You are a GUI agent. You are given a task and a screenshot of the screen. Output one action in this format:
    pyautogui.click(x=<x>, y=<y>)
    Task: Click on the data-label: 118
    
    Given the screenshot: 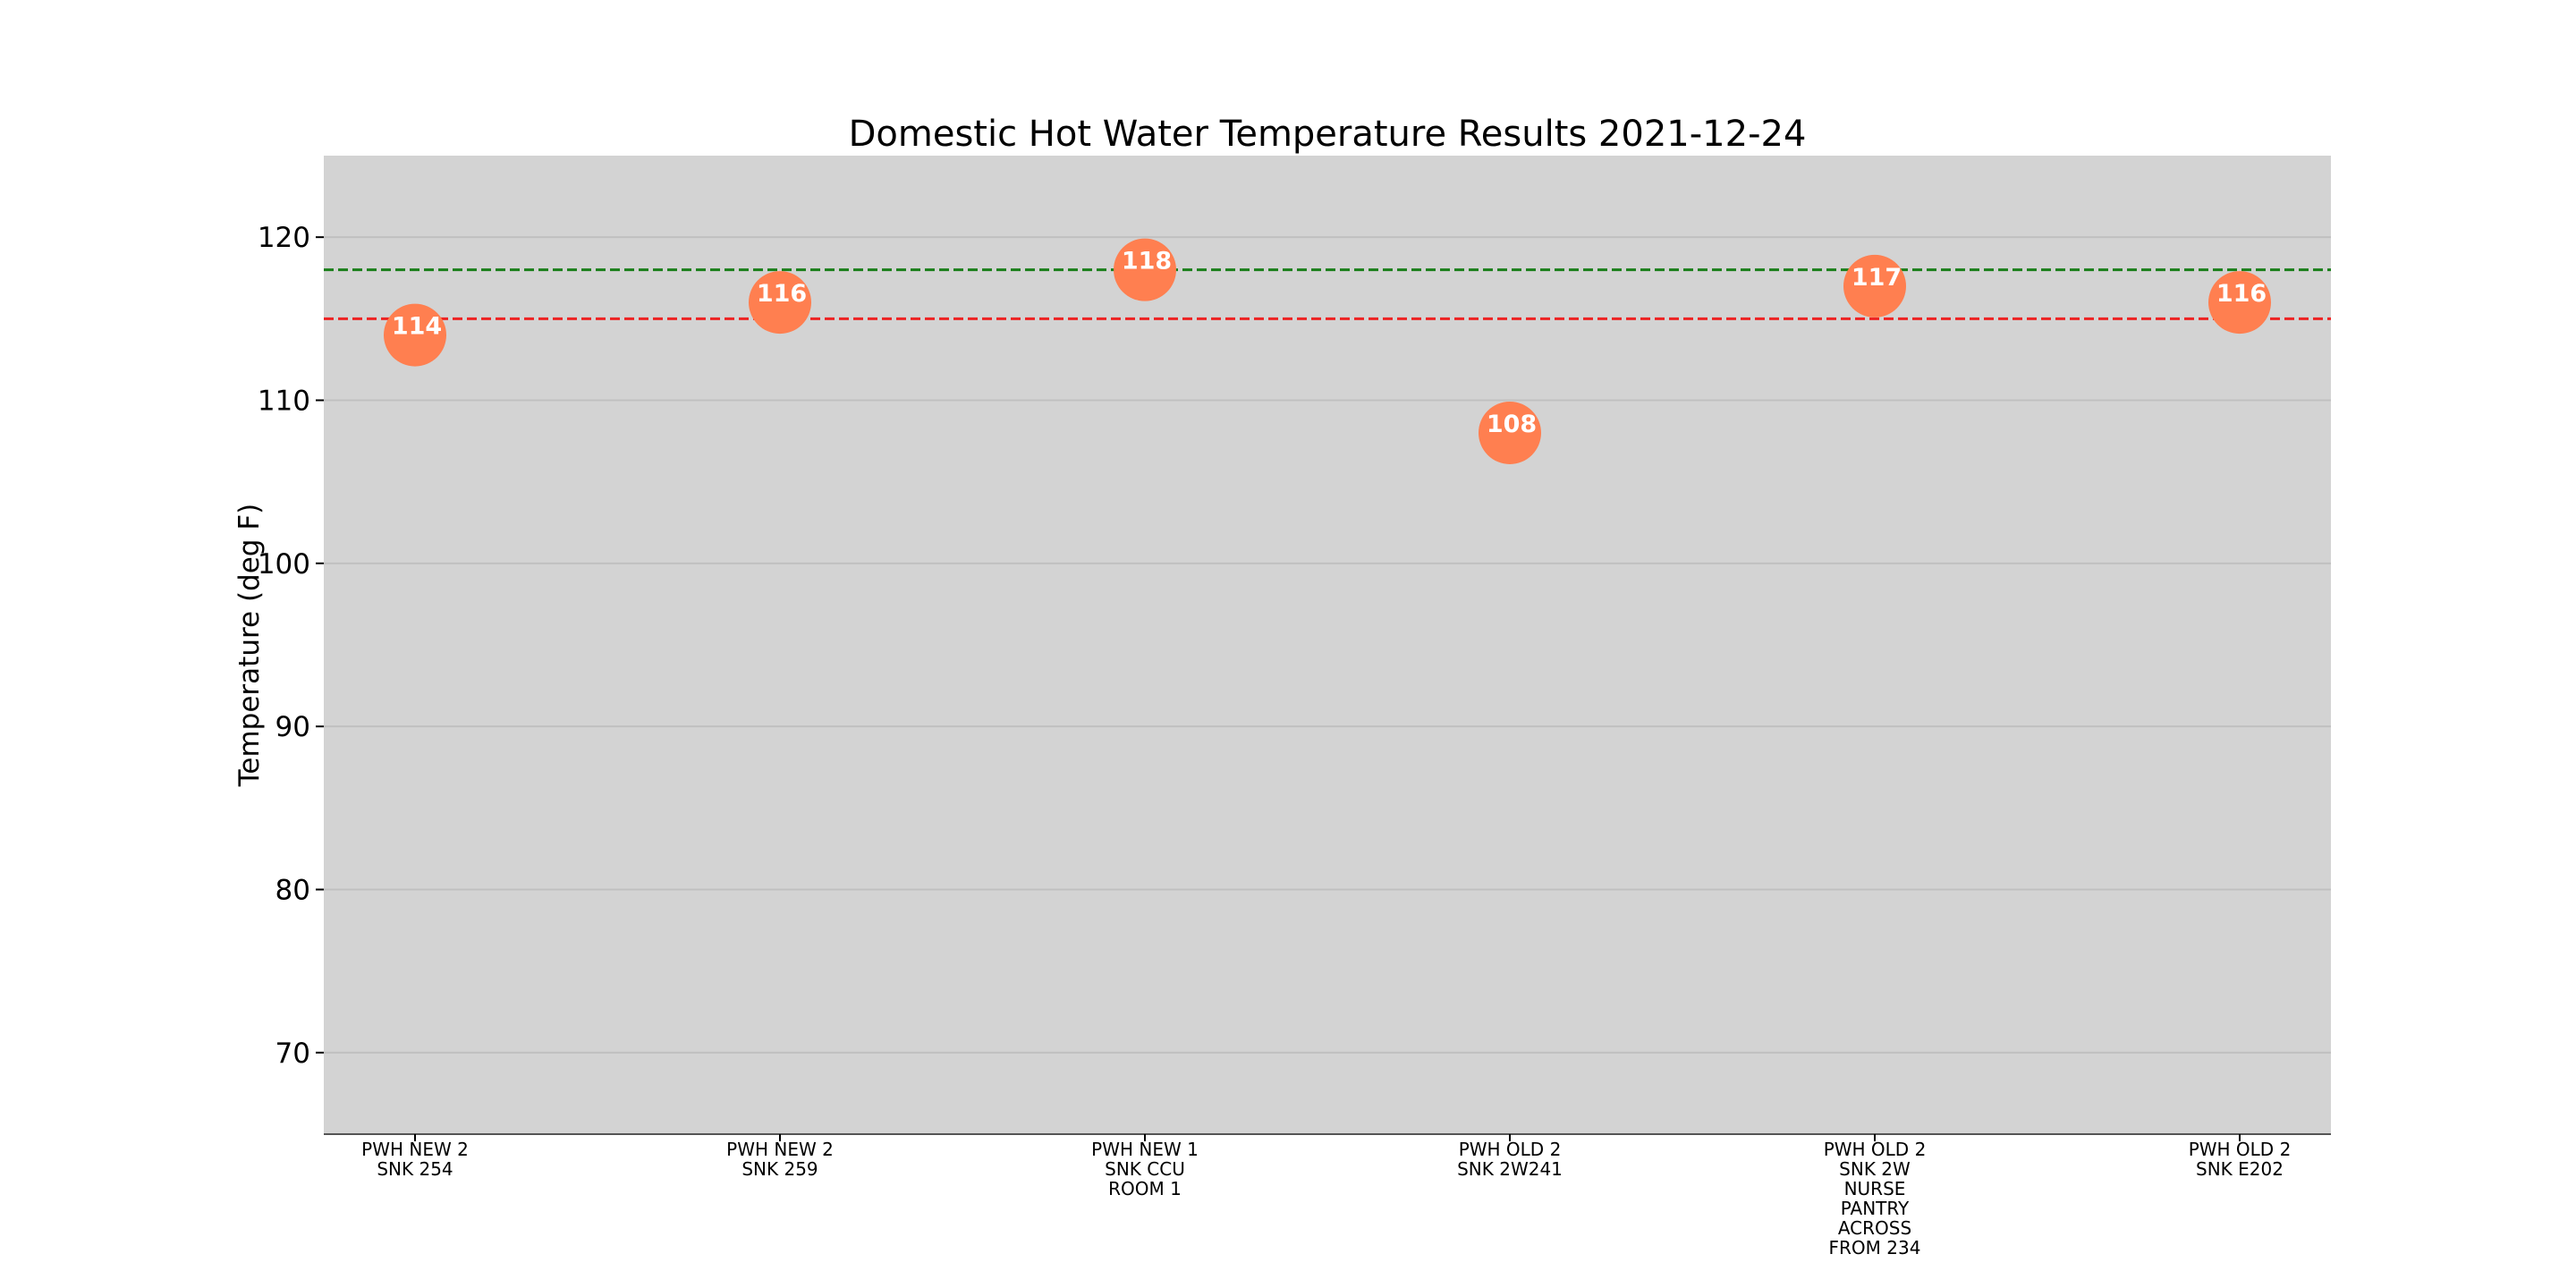 What is the action you would take?
    pyautogui.click(x=1147, y=261)
    